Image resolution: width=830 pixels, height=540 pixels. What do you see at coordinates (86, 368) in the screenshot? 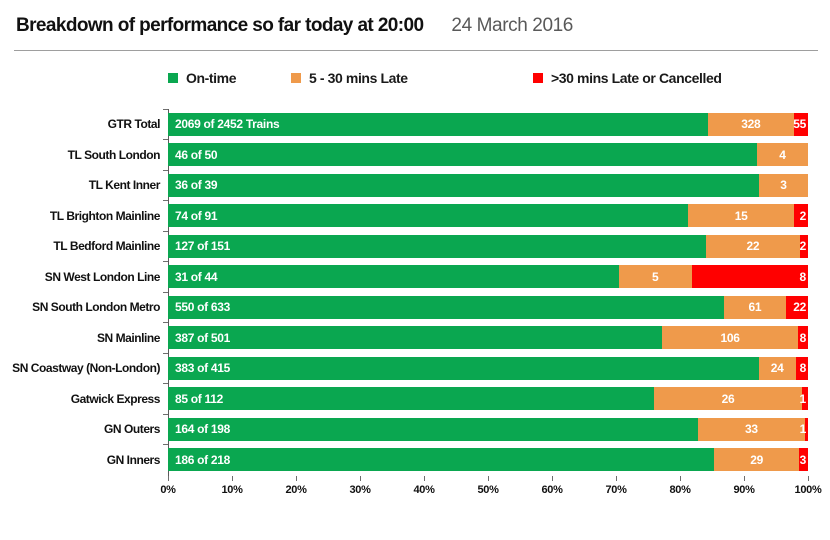
I see `category-label: SN Coastway (Non-London)` at bounding box center [86, 368].